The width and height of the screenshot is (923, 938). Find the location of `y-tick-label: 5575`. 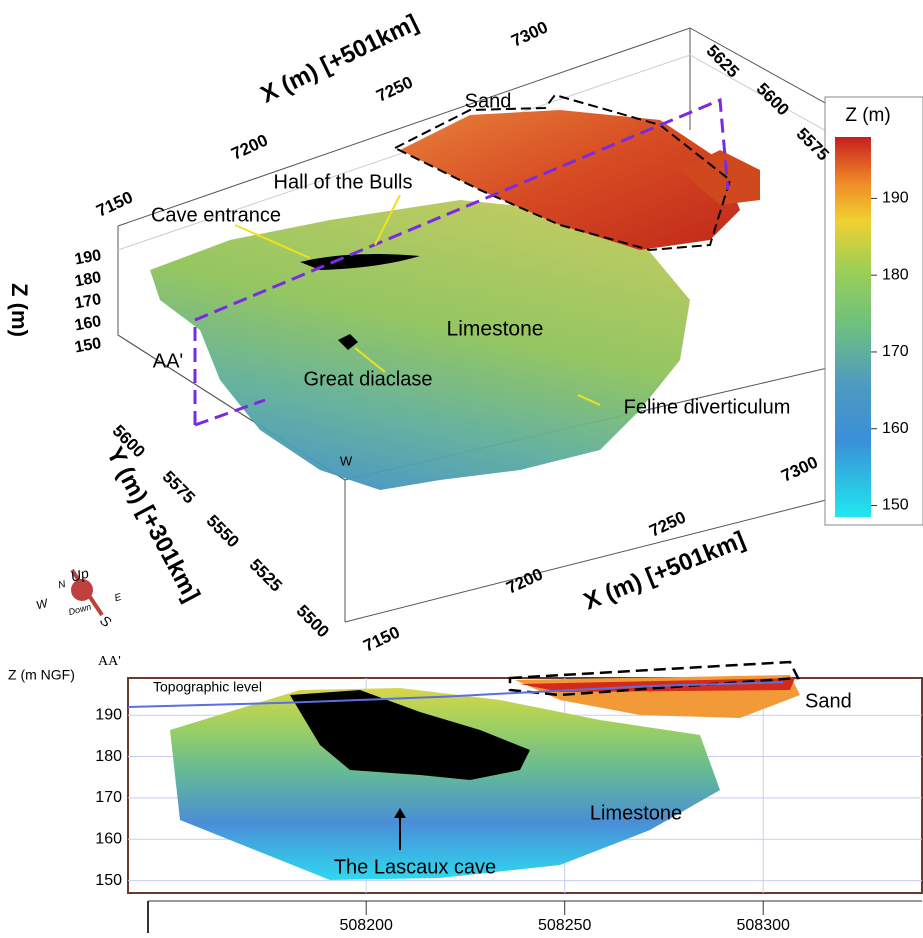

y-tick-label: 5575 is located at coordinates (179, 487).